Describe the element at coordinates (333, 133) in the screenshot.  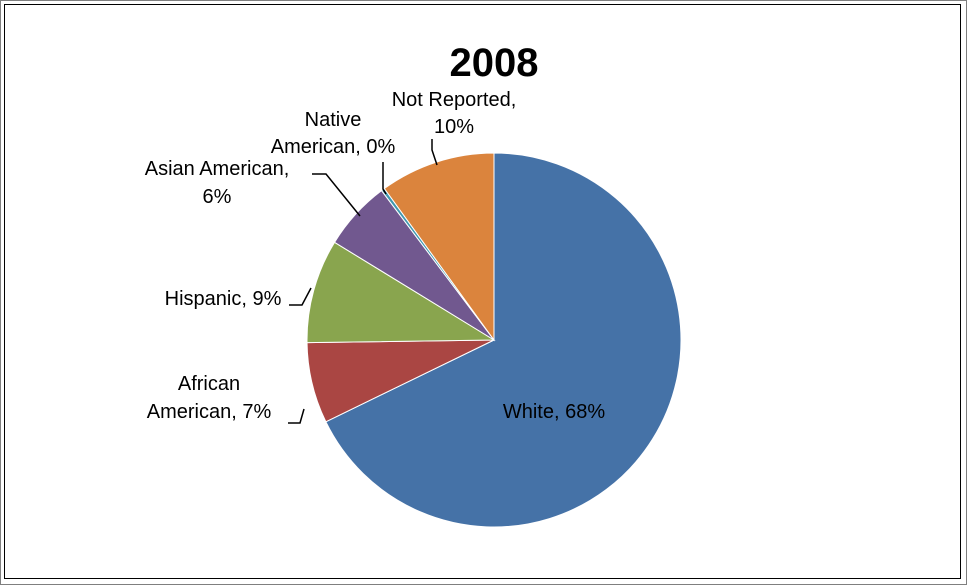
I see `data-label-4: Native American, 0%` at that location.